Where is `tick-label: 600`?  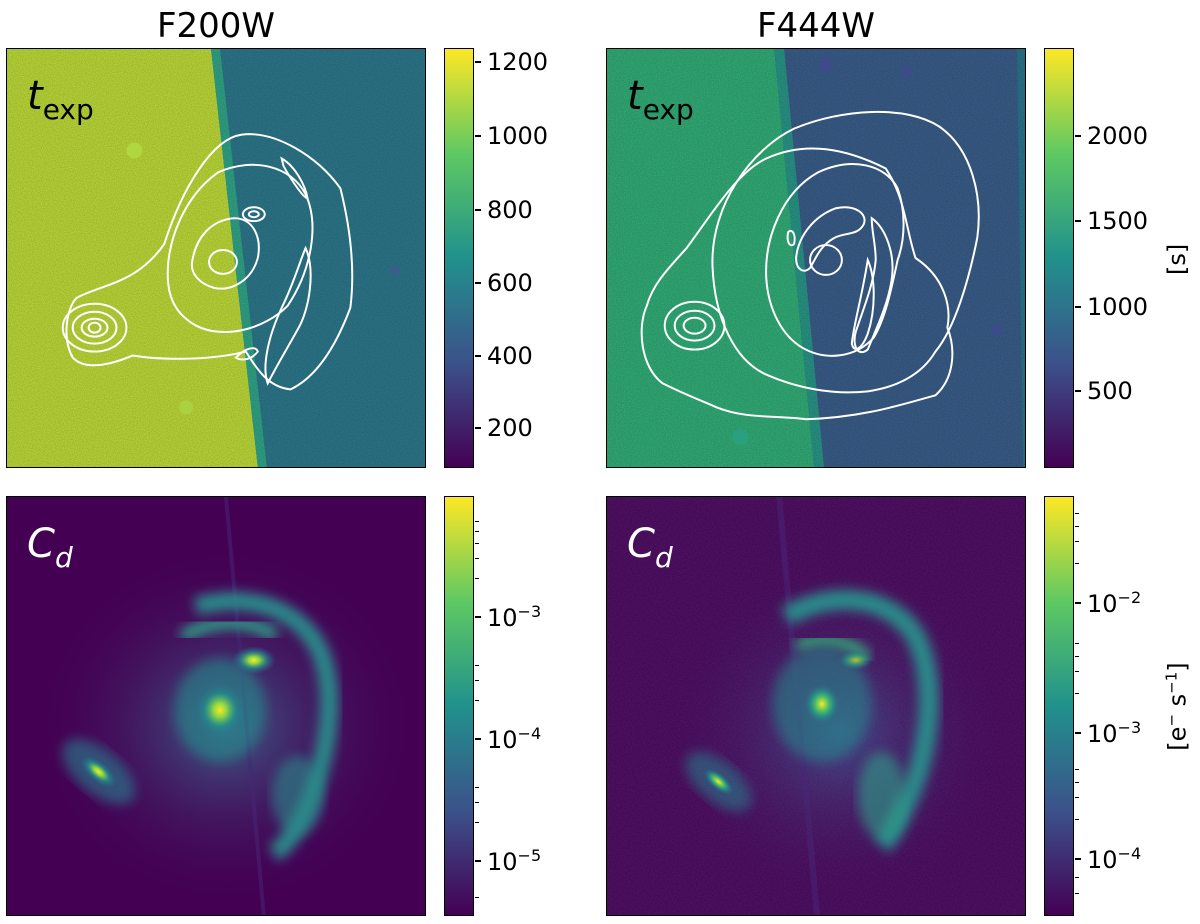
tick-label: 600 is located at coordinates (510, 283).